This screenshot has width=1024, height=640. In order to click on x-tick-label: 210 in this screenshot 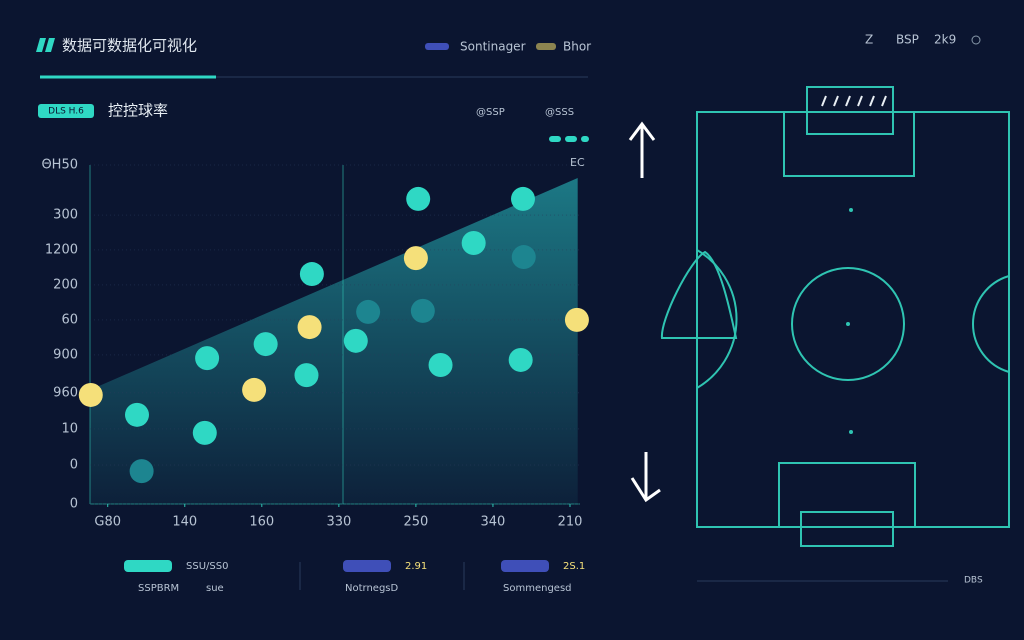, I will do `click(570, 522)`.